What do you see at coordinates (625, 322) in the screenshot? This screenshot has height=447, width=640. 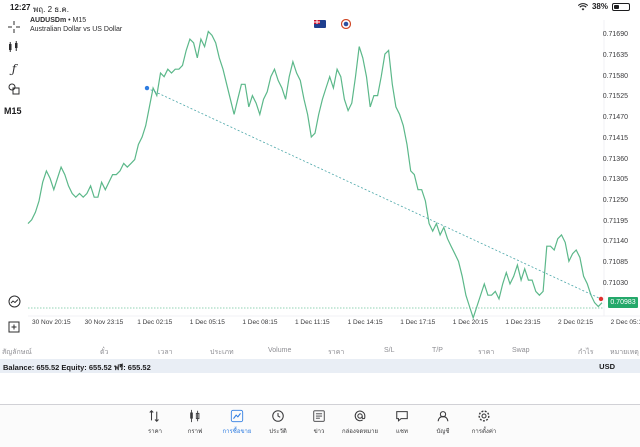 I see `time-tick-label: 2 Dec 05:15` at bounding box center [625, 322].